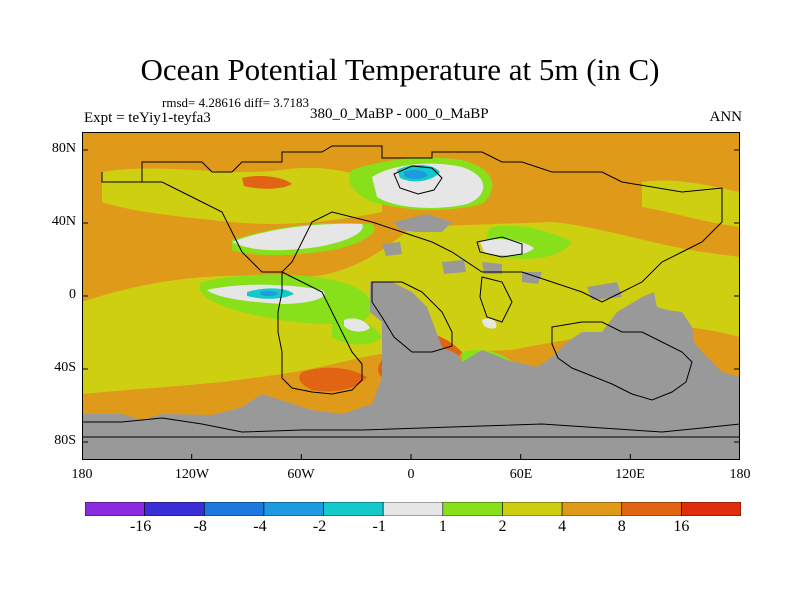 The image size is (800, 600). What do you see at coordinates (65, 367) in the screenshot?
I see `lat-label-40s: 40S` at bounding box center [65, 367].